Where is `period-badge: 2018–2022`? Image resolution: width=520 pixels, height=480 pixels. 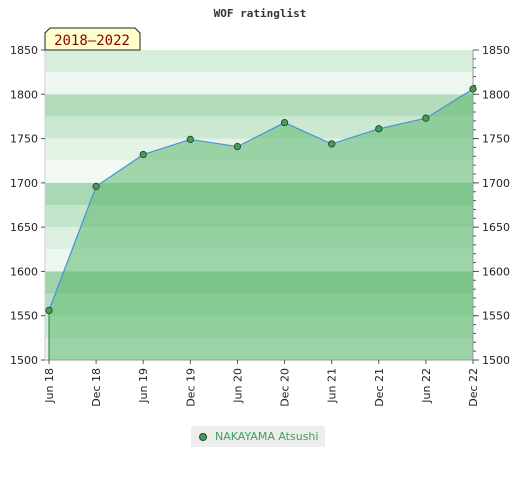 period-badge: 2018–2022 is located at coordinates (92, 39).